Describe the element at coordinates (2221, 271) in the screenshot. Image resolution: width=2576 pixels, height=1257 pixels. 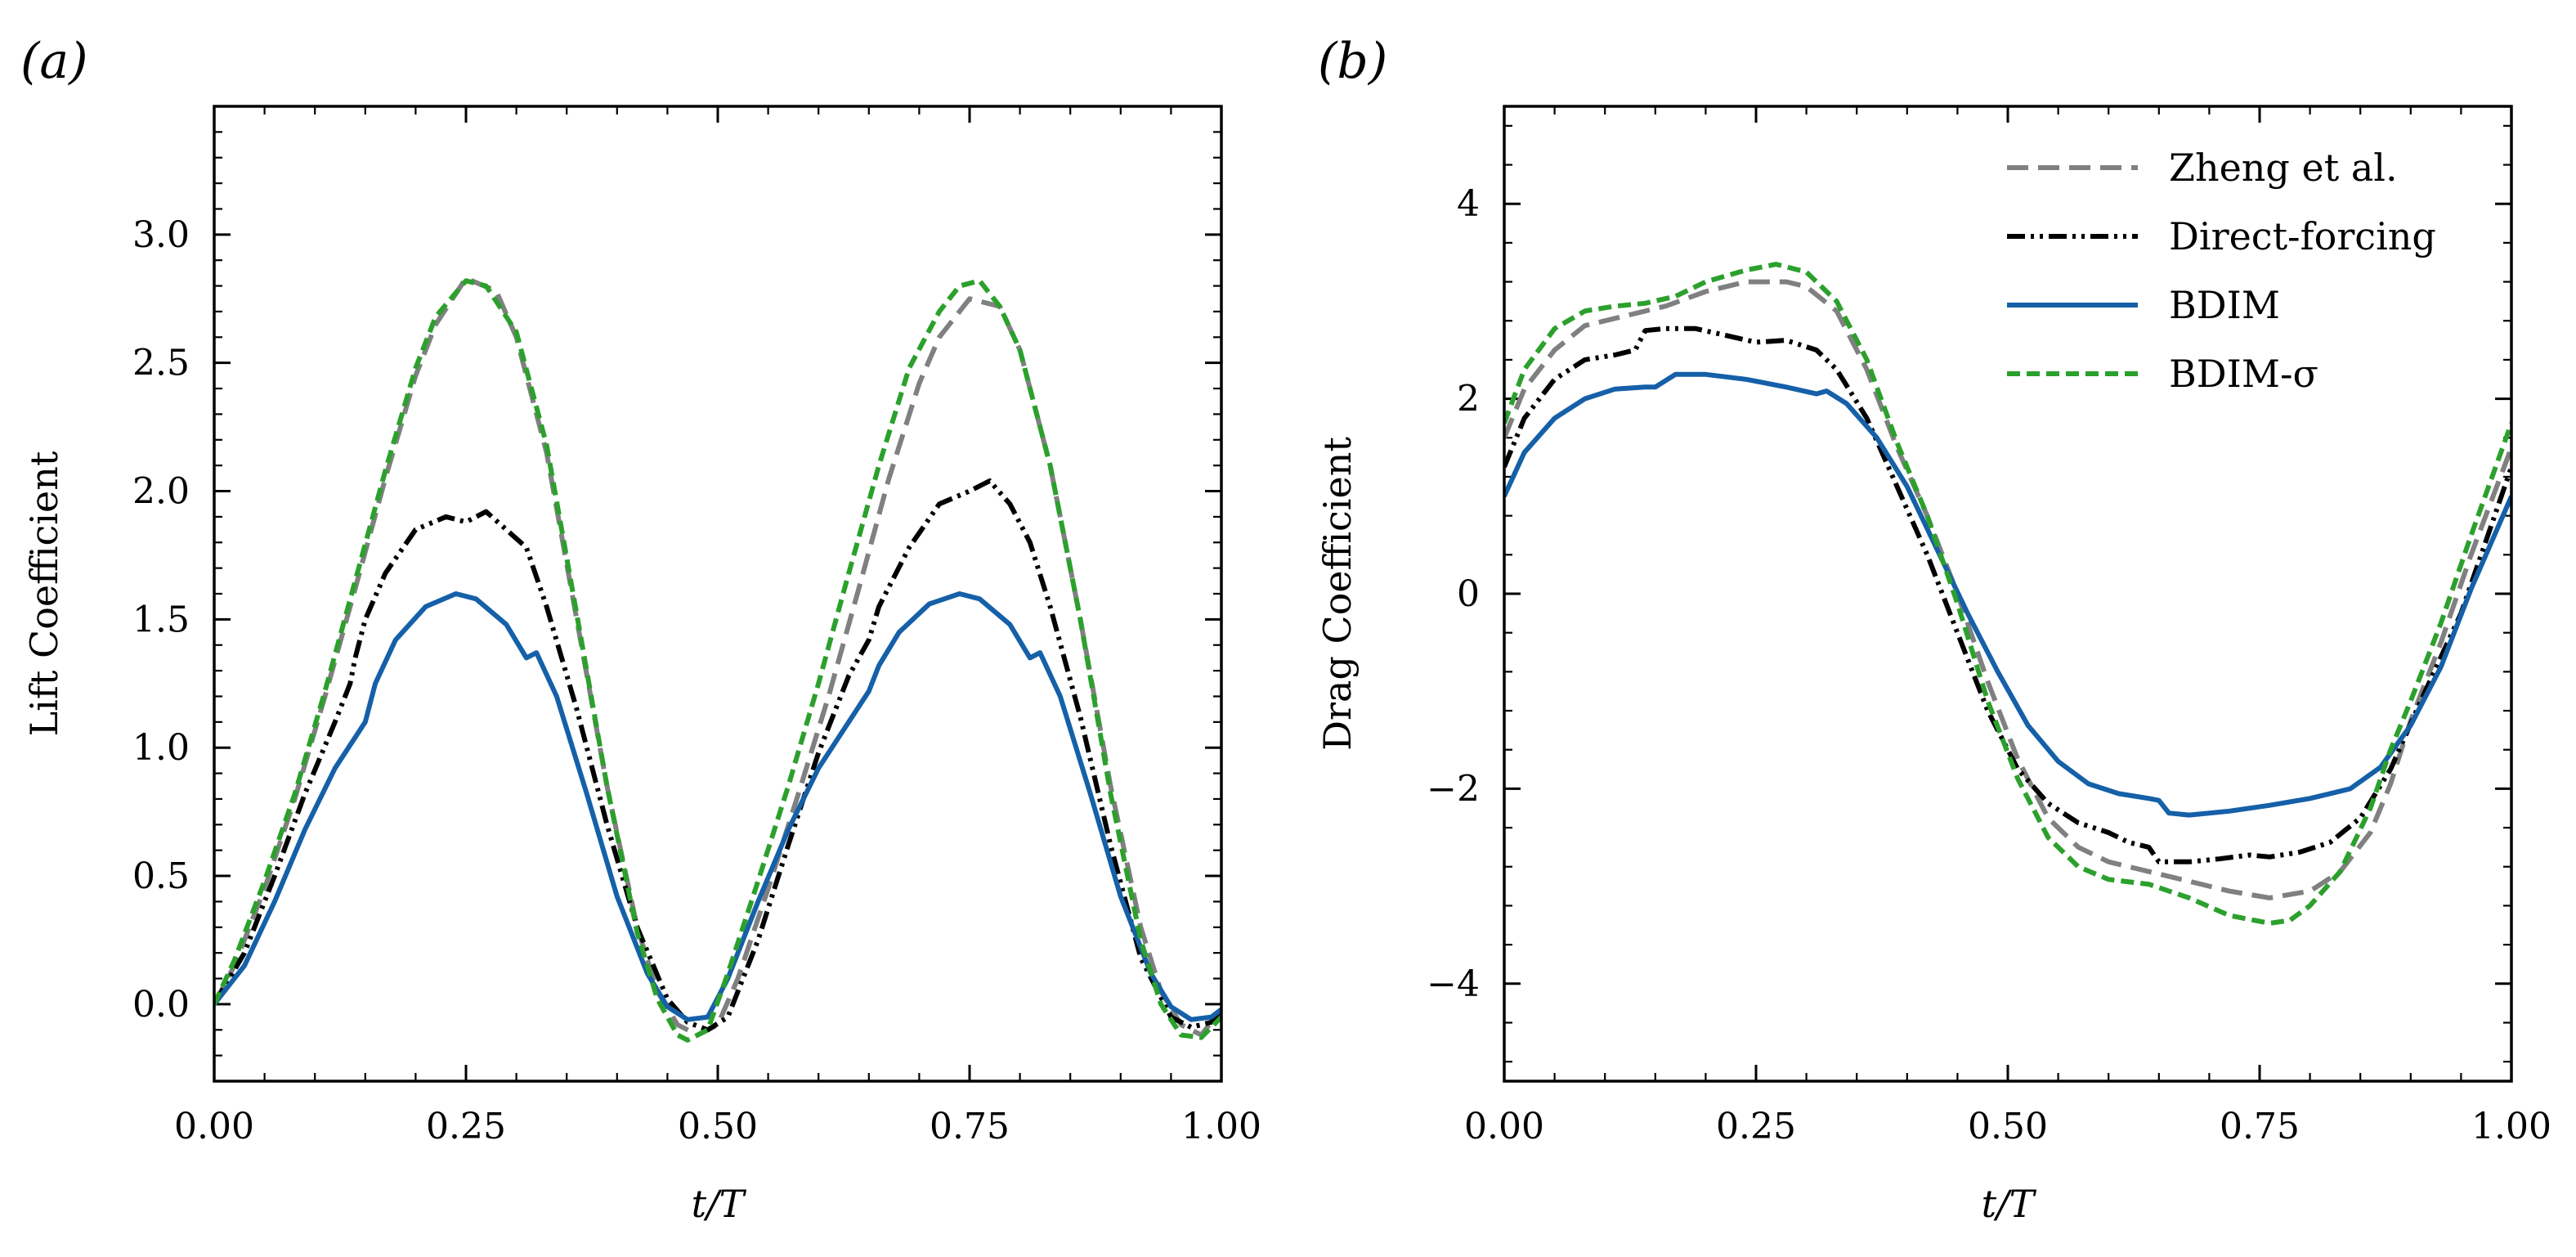
I see `legend: Zheng et al. Direct-forcing BDIM BDIM-σ` at that location.